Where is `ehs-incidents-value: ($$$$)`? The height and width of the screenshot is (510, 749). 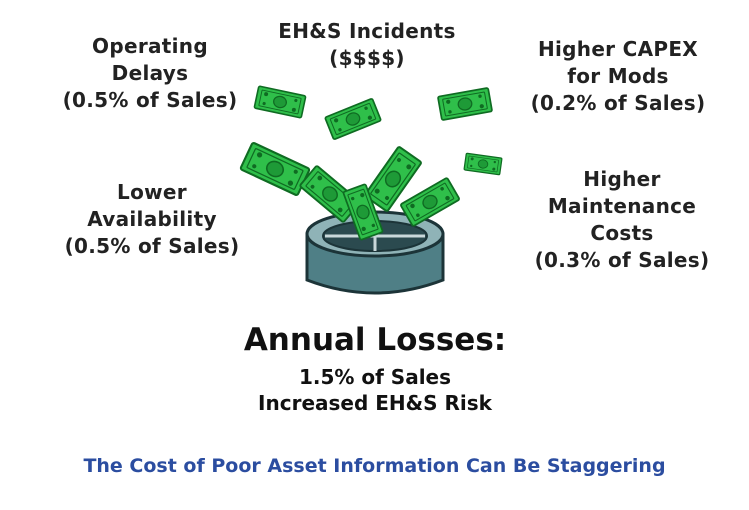 ehs-incidents-value: ($$$$) is located at coordinates (367, 58).